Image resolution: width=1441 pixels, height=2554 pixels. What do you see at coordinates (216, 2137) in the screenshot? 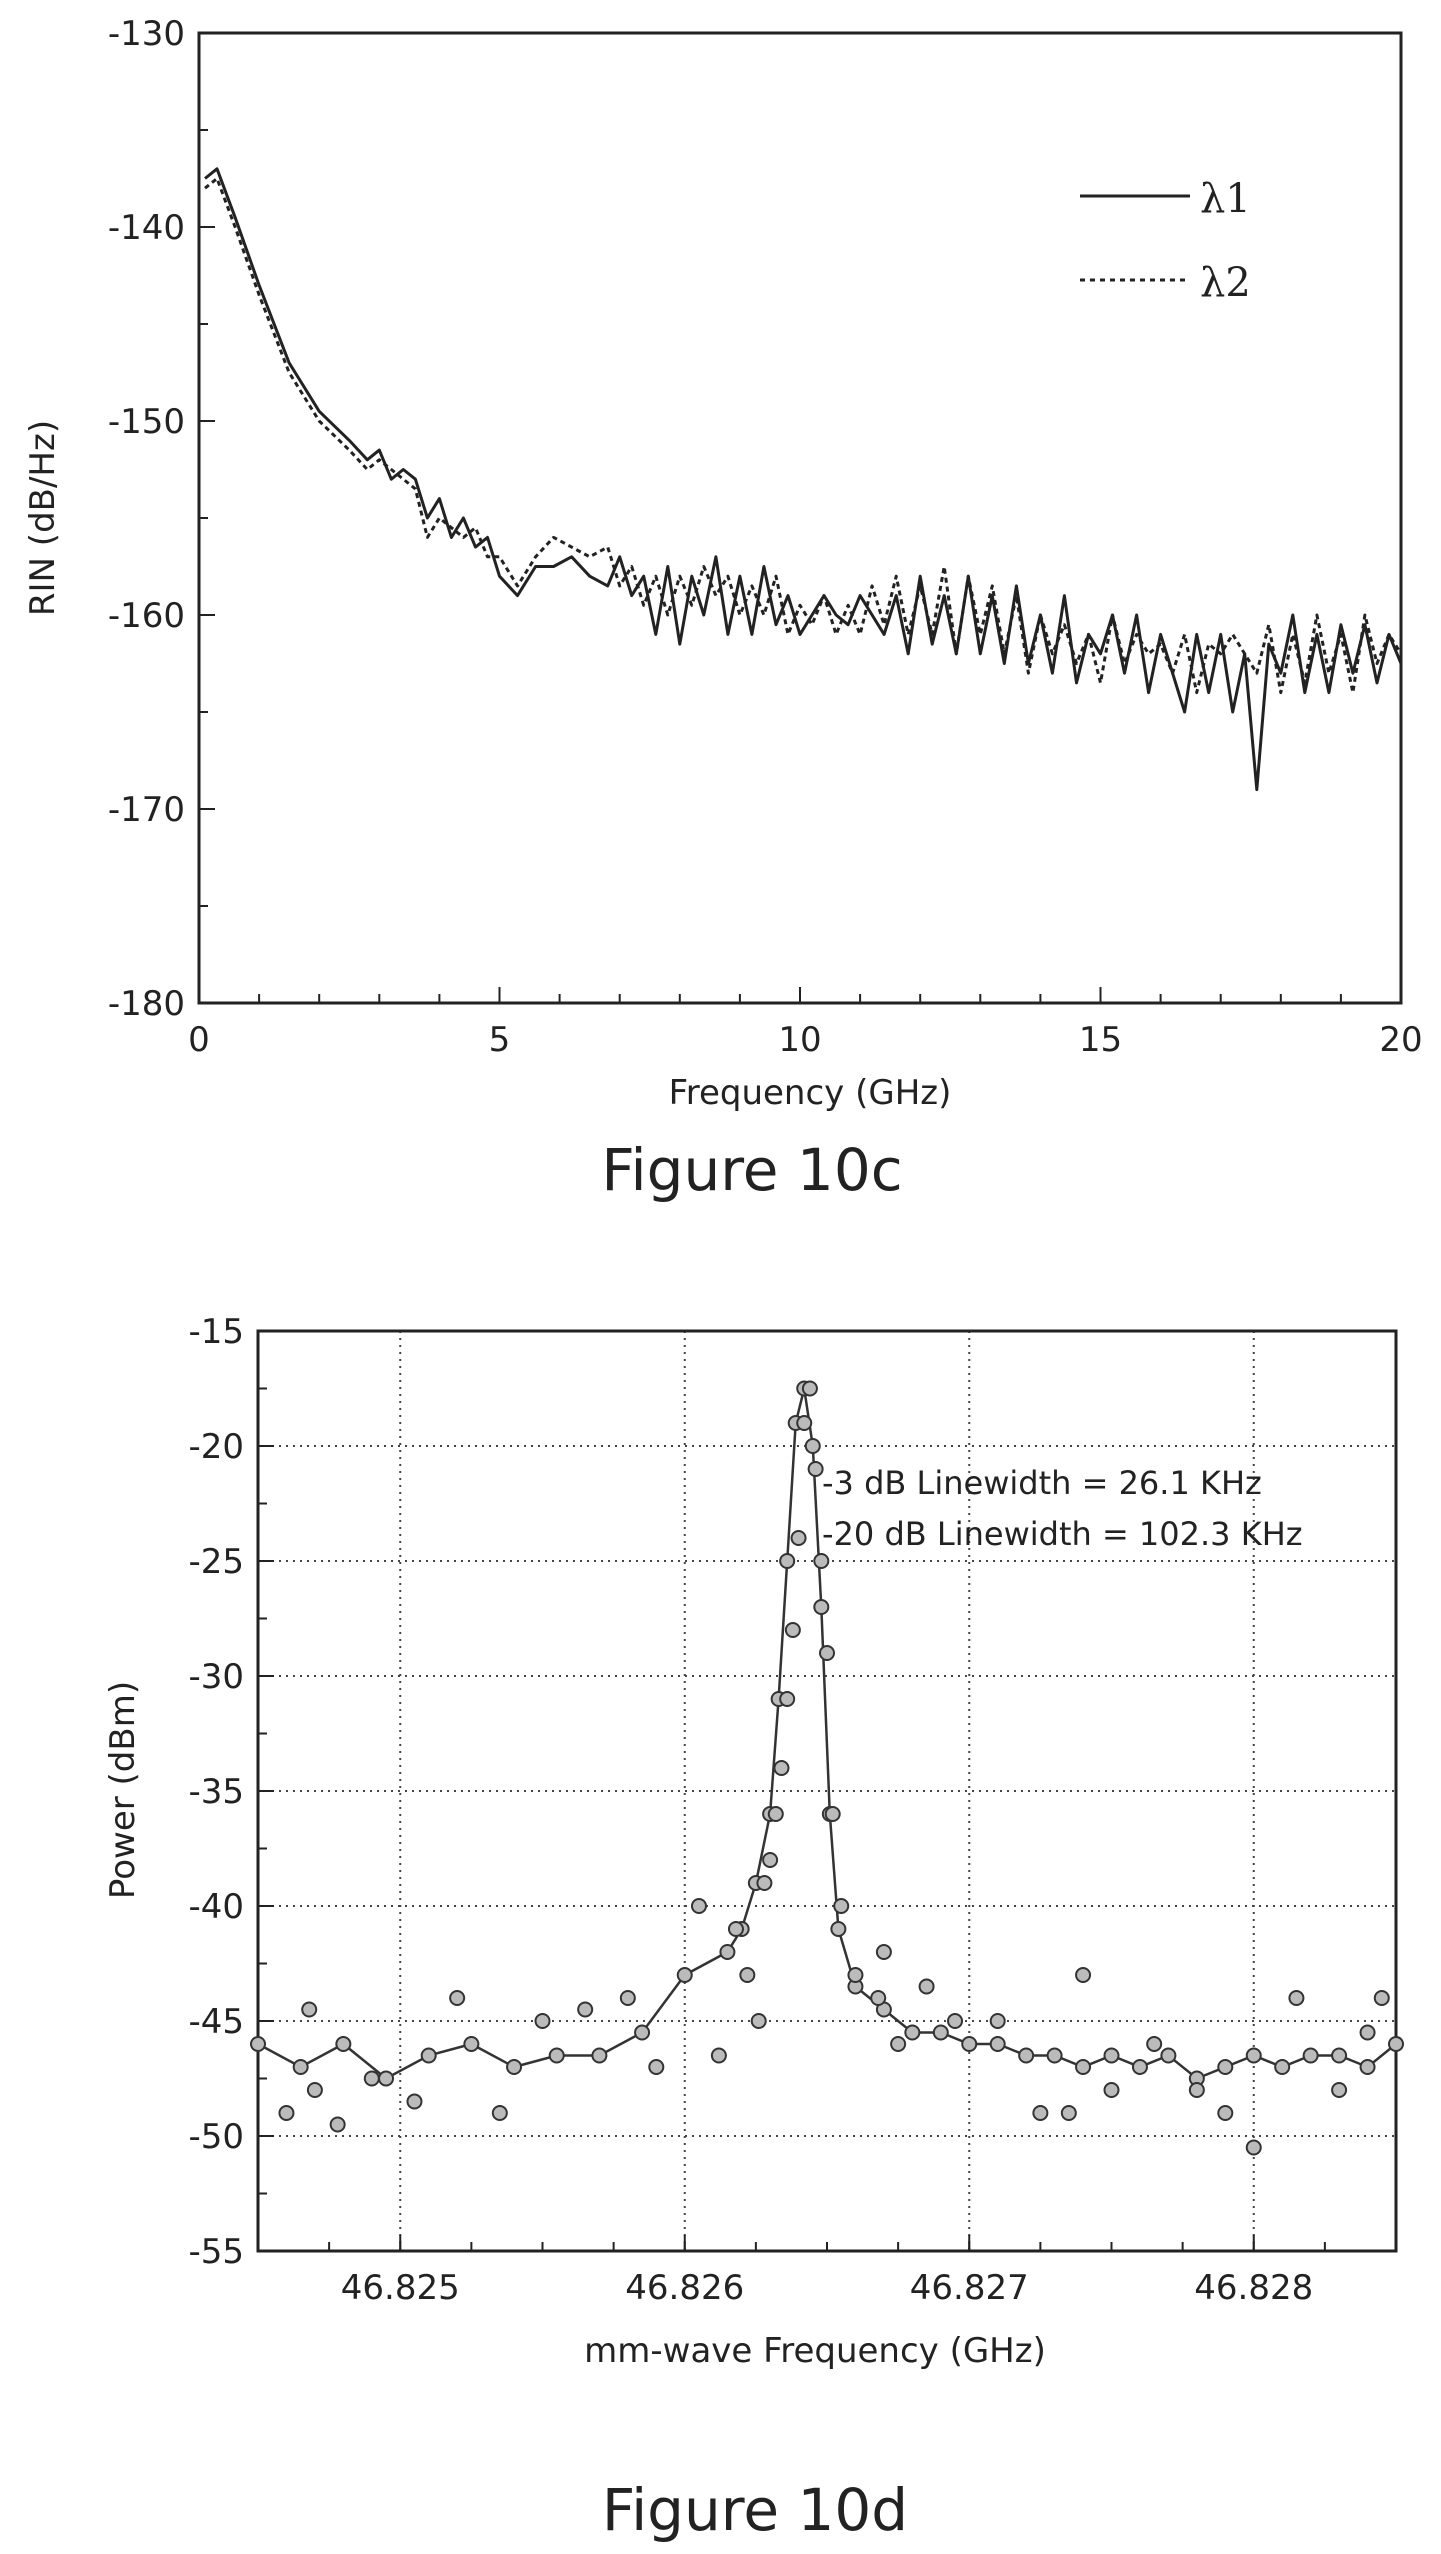
I see `y-tick-label: -50` at bounding box center [216, 2137].